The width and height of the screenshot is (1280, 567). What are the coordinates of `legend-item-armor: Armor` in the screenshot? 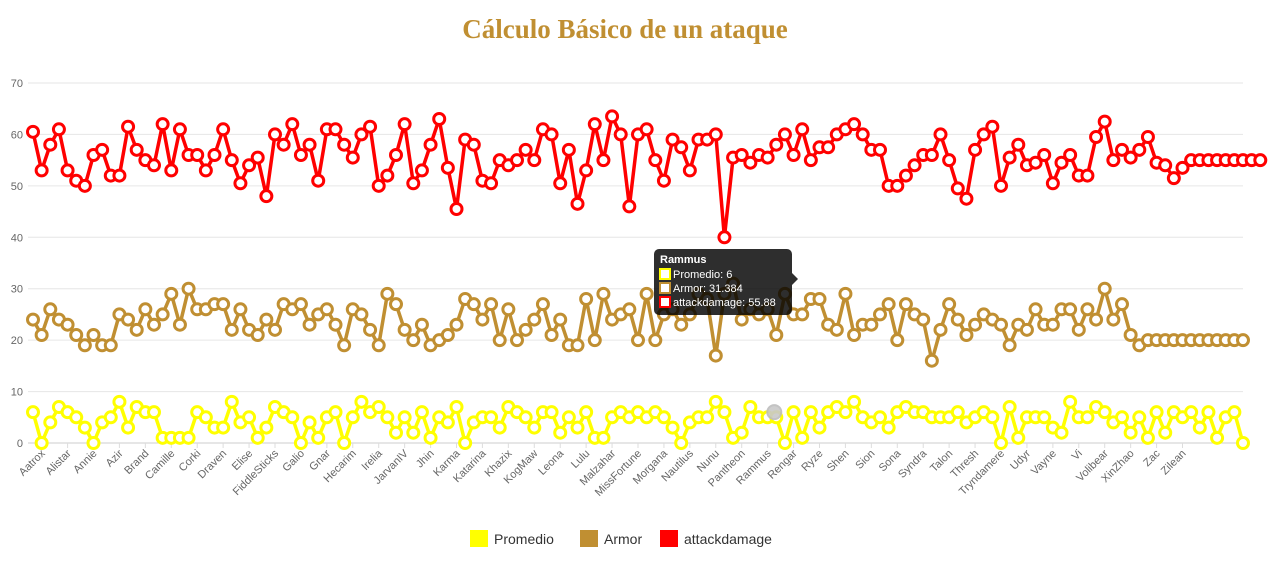 It's located at (611, 538).